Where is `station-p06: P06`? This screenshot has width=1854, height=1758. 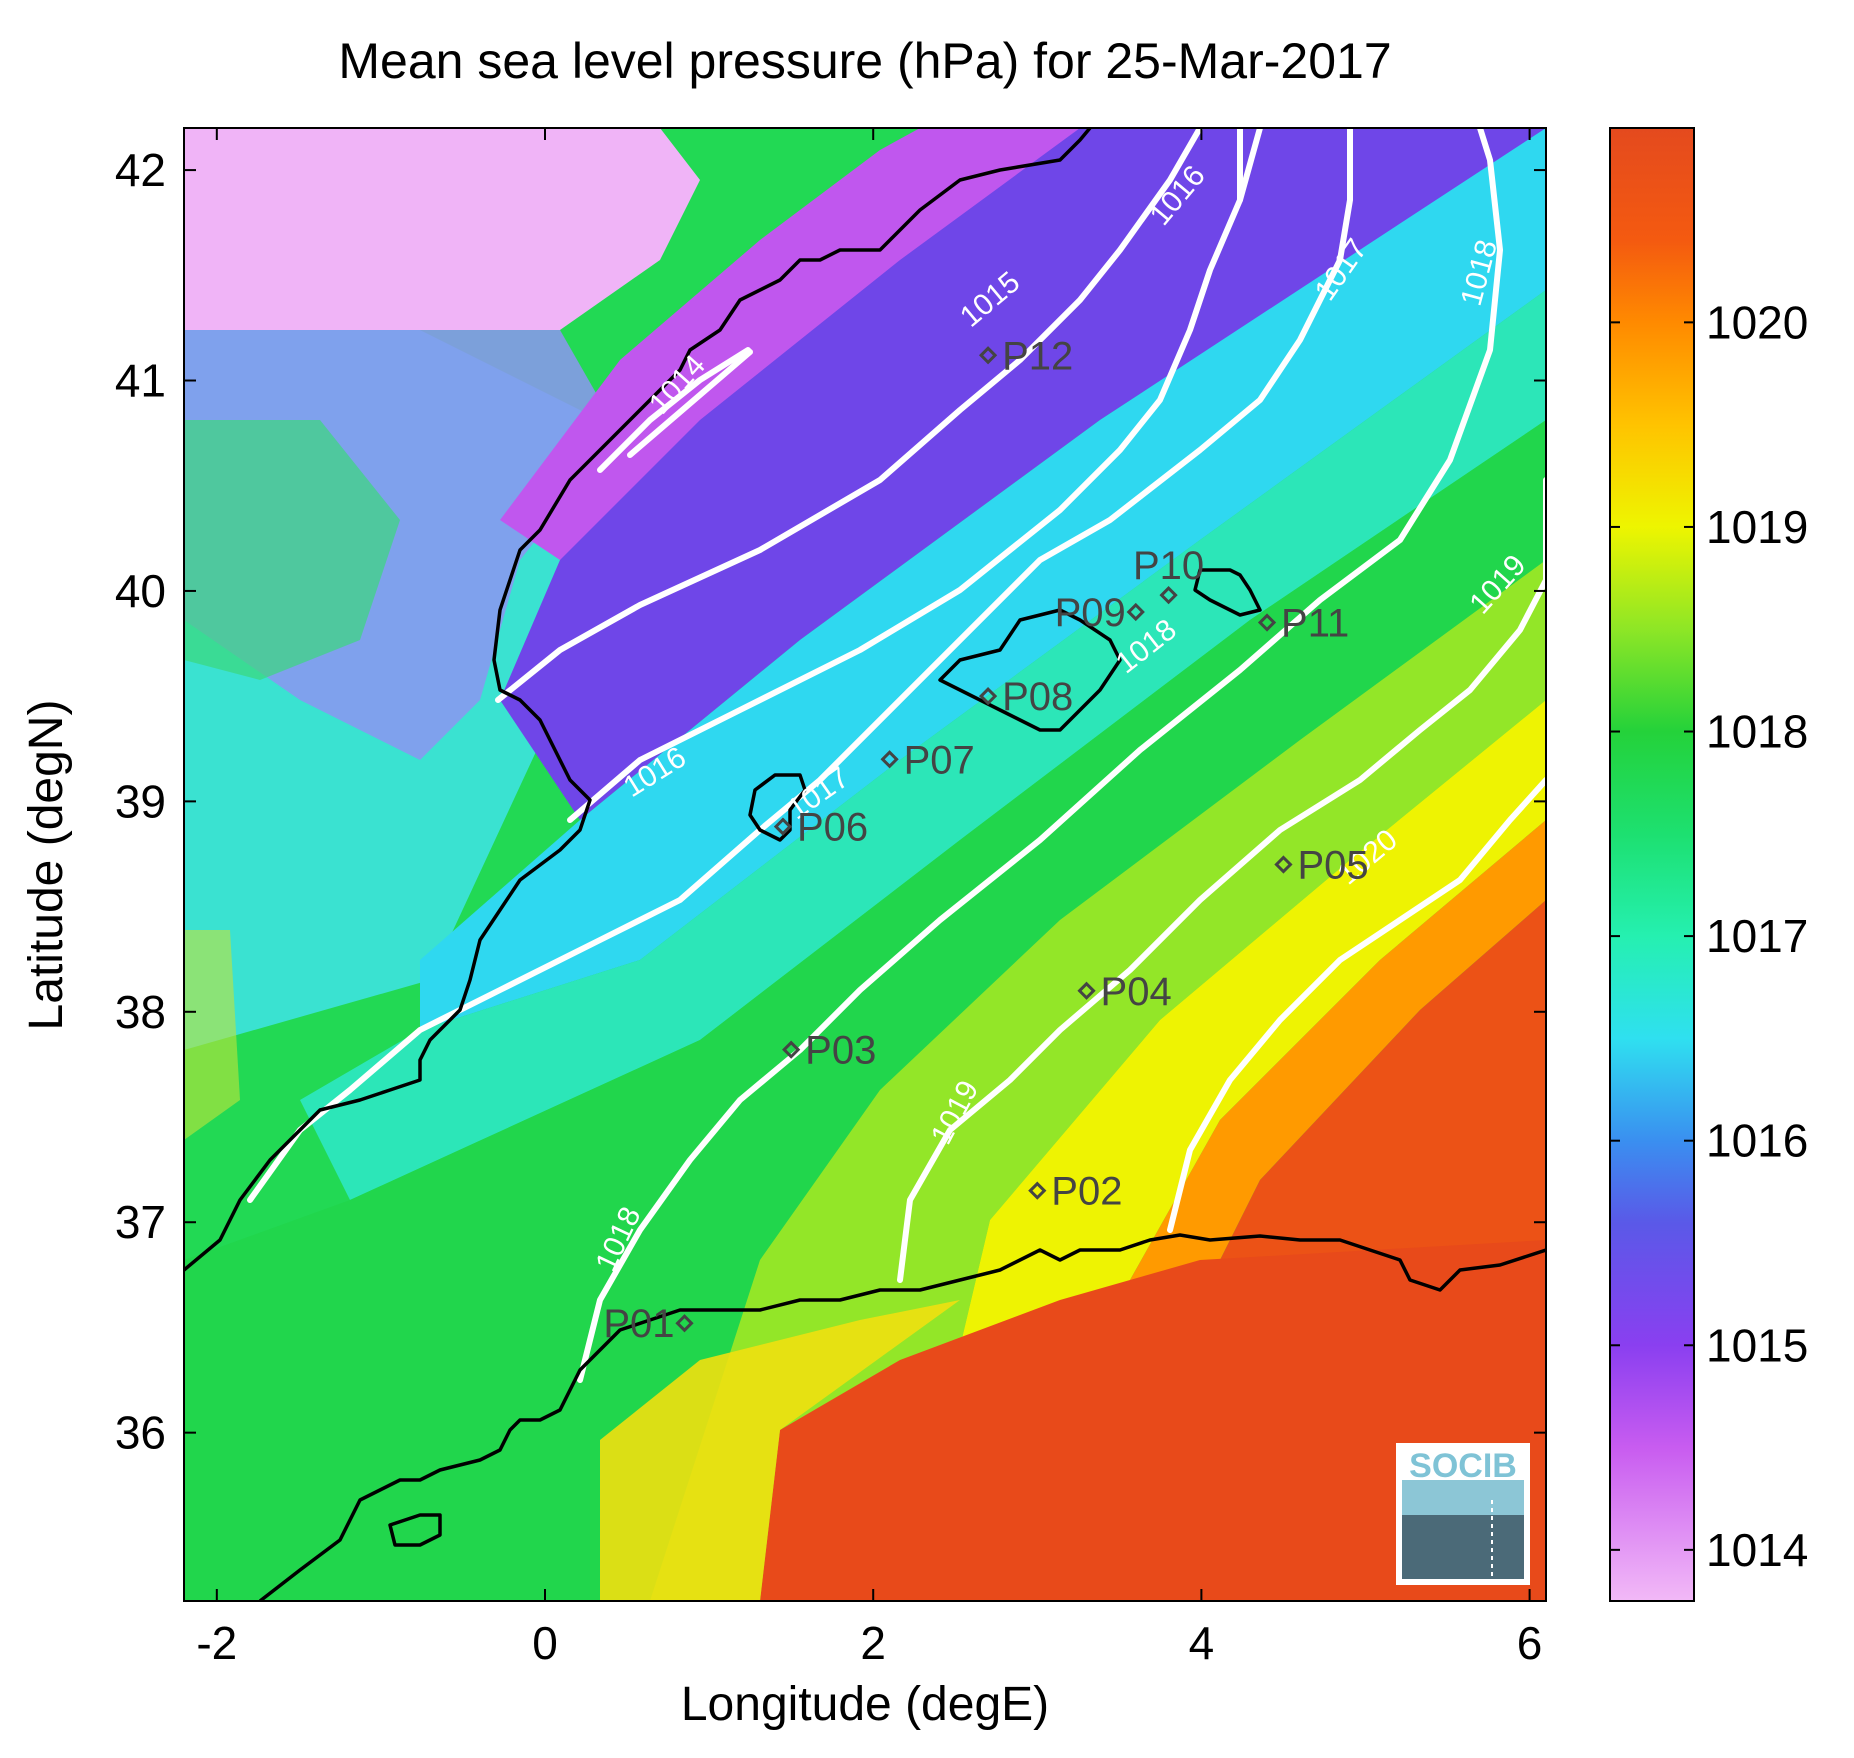 station-p06: P06 is located at coordinates (820, 828).